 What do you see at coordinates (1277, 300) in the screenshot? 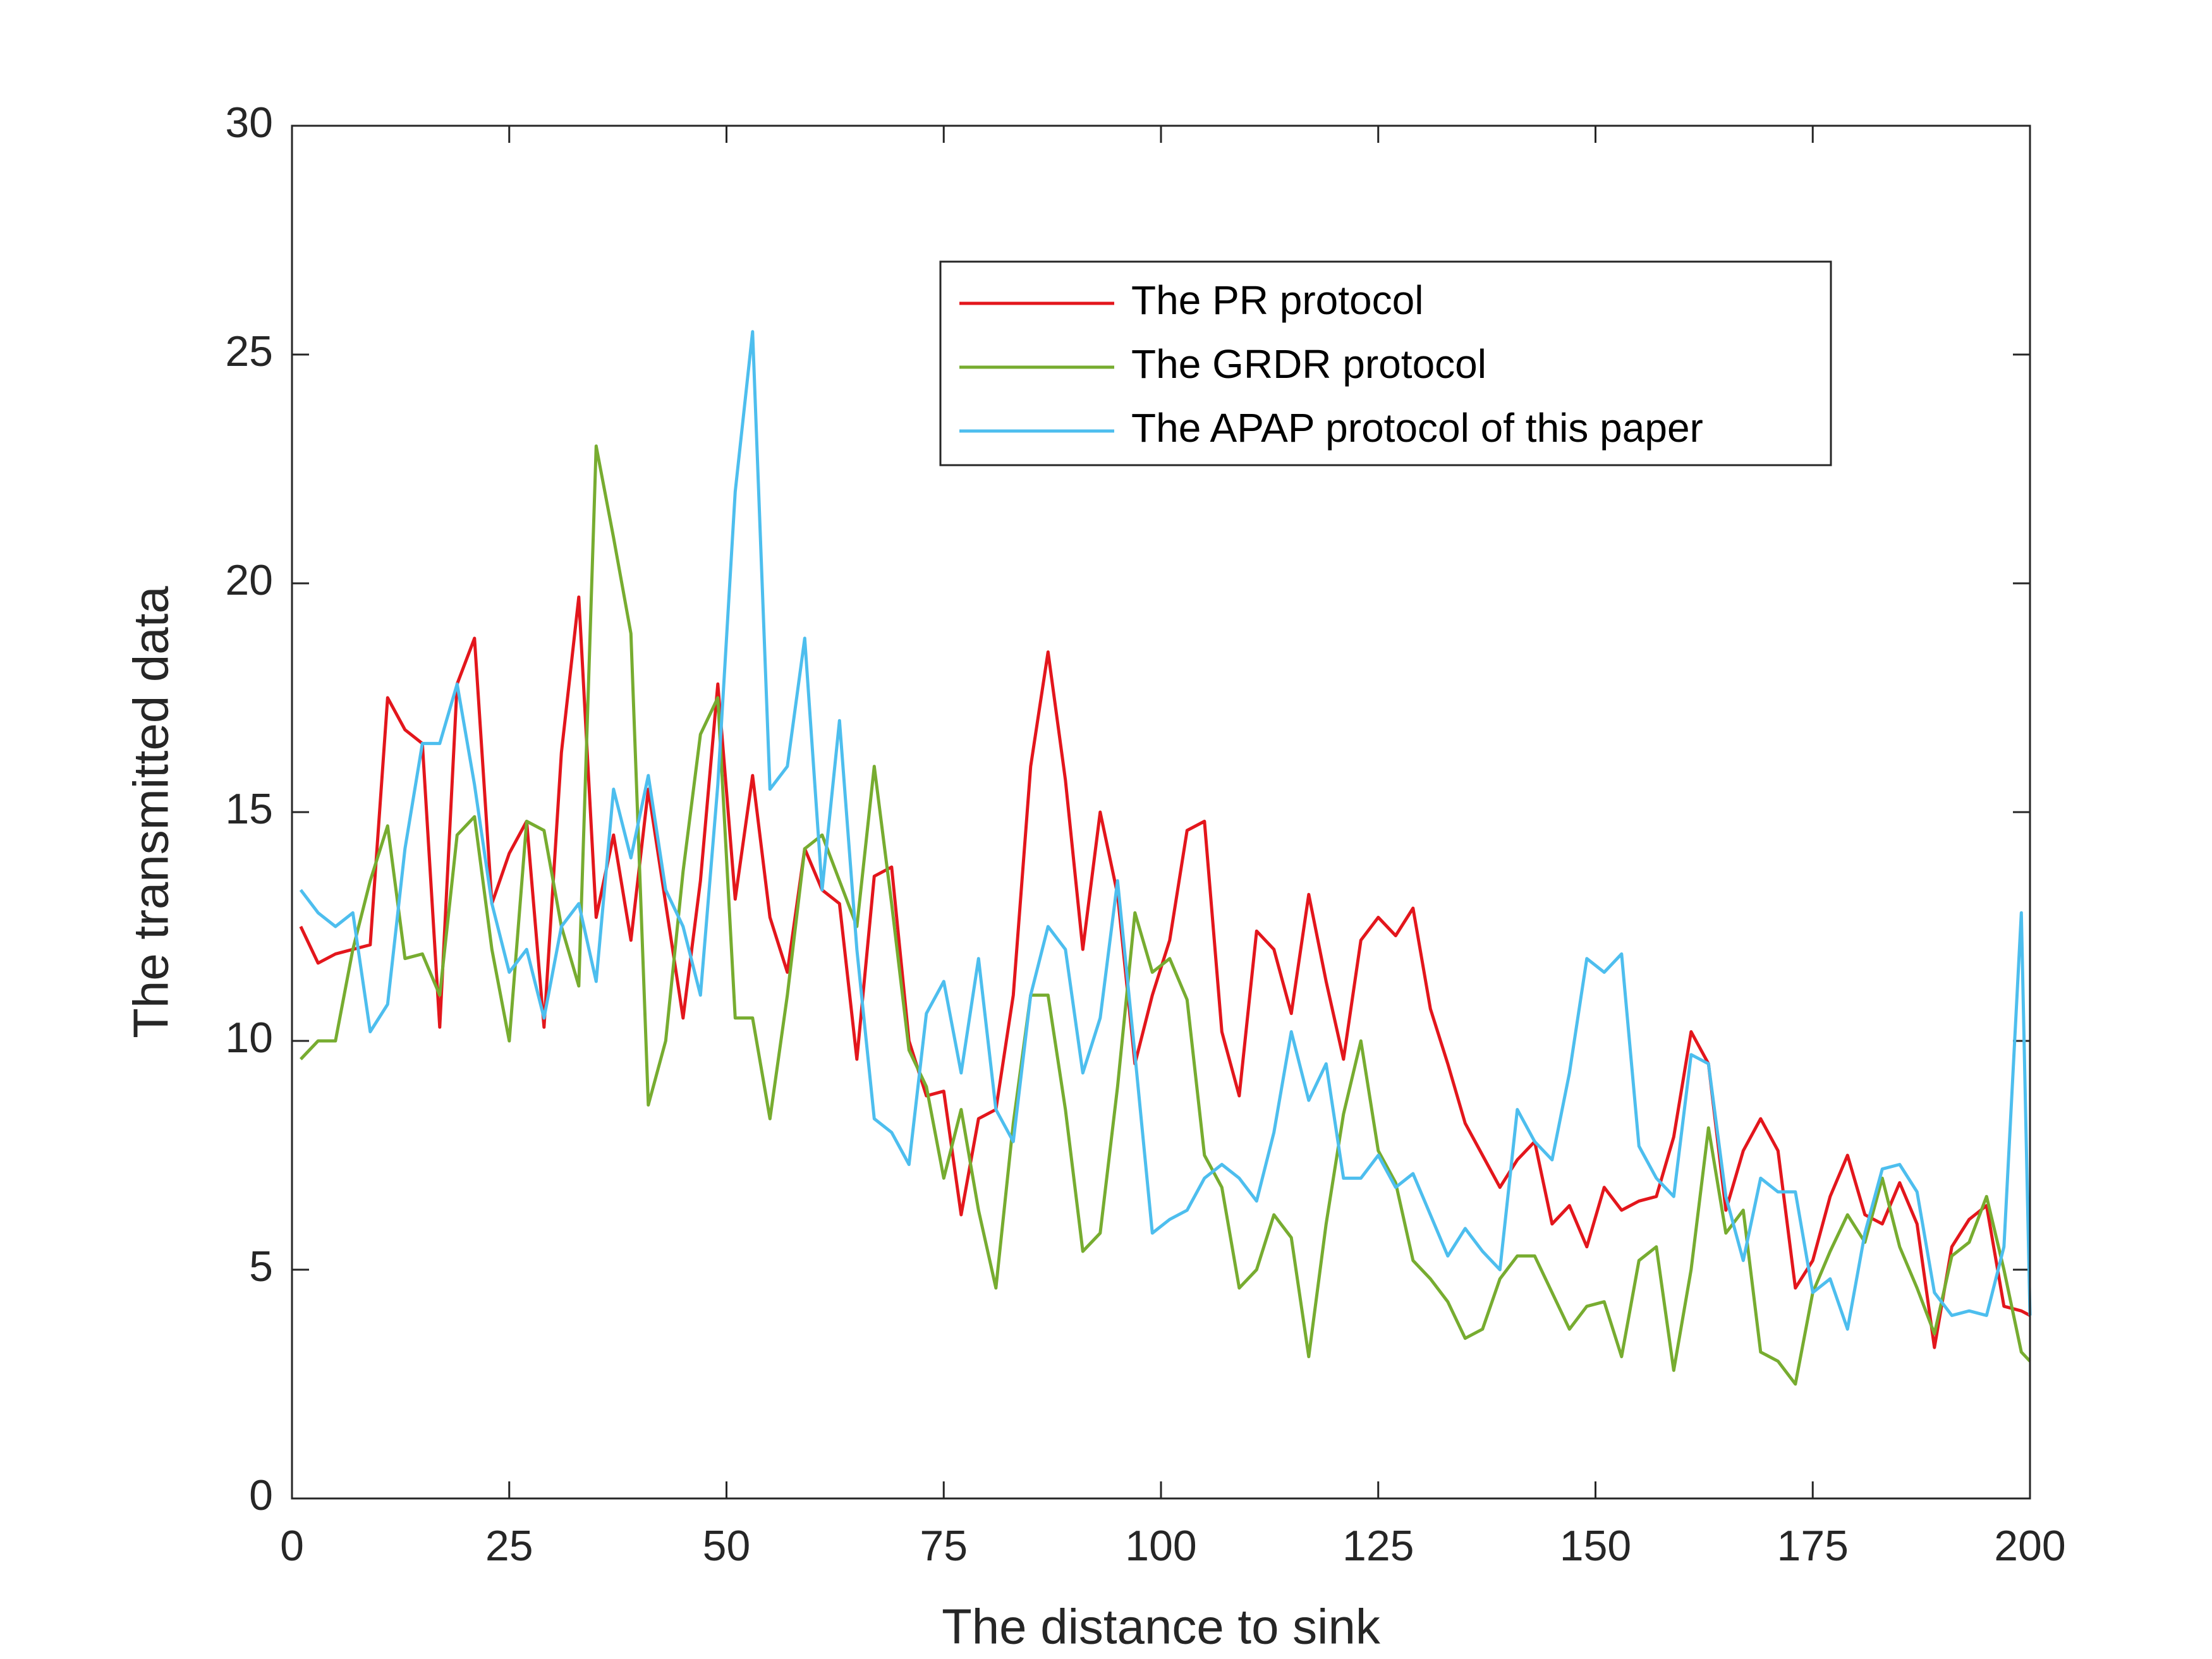
I see `legend-label: The PR protocol` at bounding box center [1277, 300].